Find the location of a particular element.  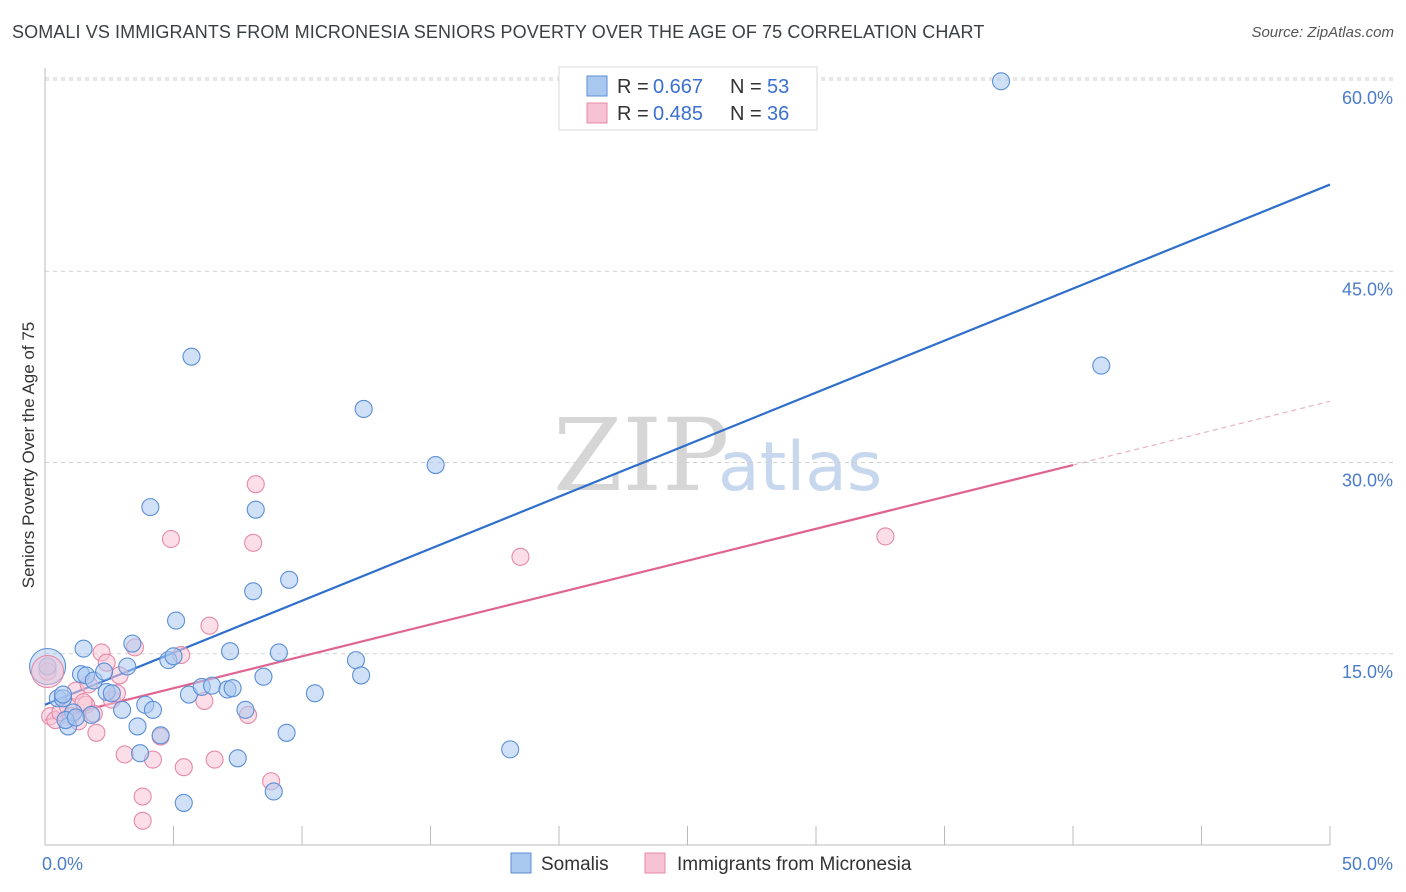

bottom-legend: Somalis Immigrants from Micronesia is located at coordinates (711, 863).